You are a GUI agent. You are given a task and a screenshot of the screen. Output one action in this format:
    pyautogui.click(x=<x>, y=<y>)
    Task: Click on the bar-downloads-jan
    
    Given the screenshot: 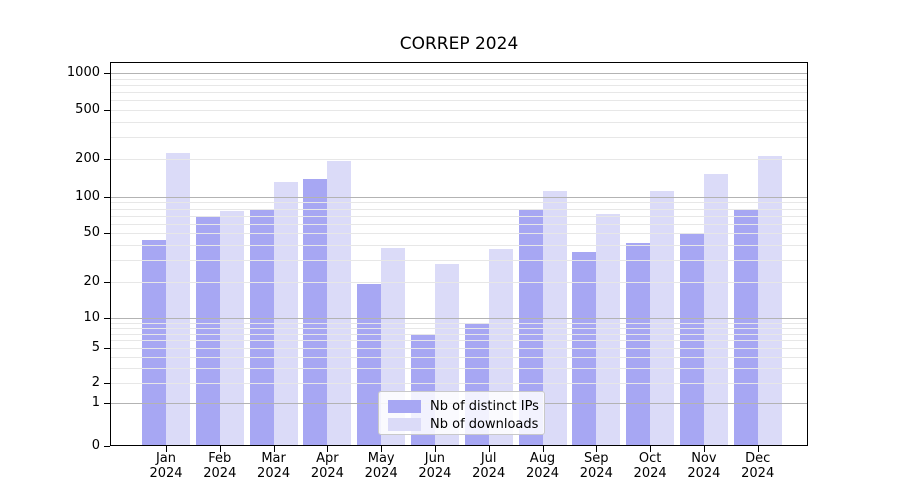 What is the action you would take?
    pyautogui.click(x=178, y=299)
    